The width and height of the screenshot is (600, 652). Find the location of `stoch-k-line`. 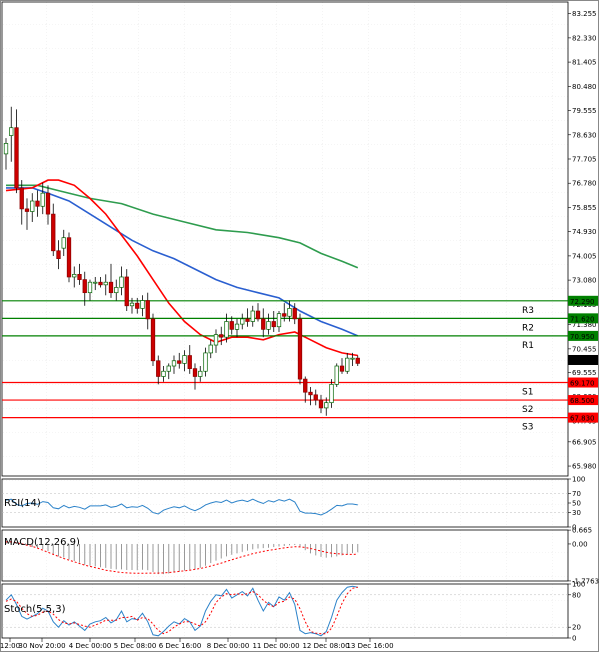

stoch-k-line is located at coordinates (181, 611).